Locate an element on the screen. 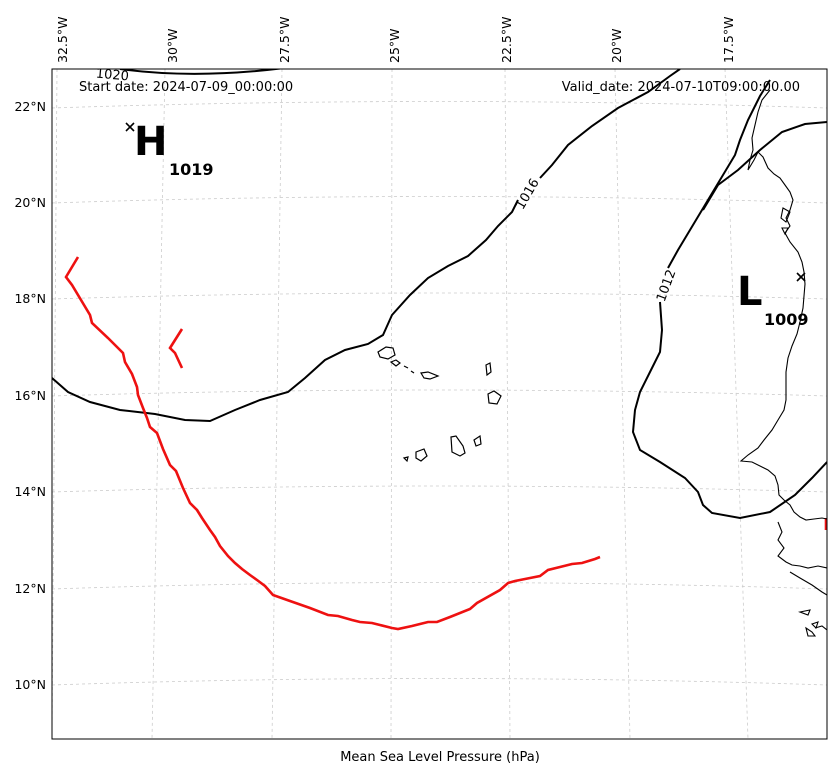 The image size is (837, 783). high-pressure-center: H 1019 is located at coordinates (169, 149).